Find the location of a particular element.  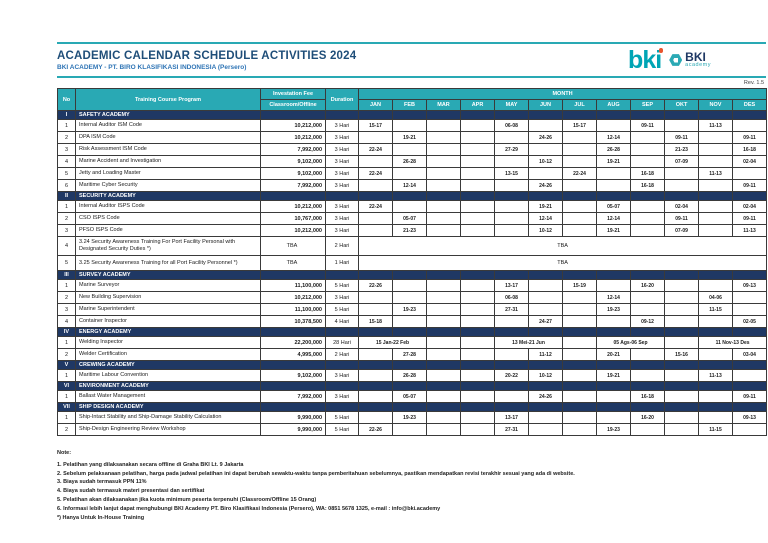

section-name: CREWING ACADEMY is located at coordinates (168, 365).